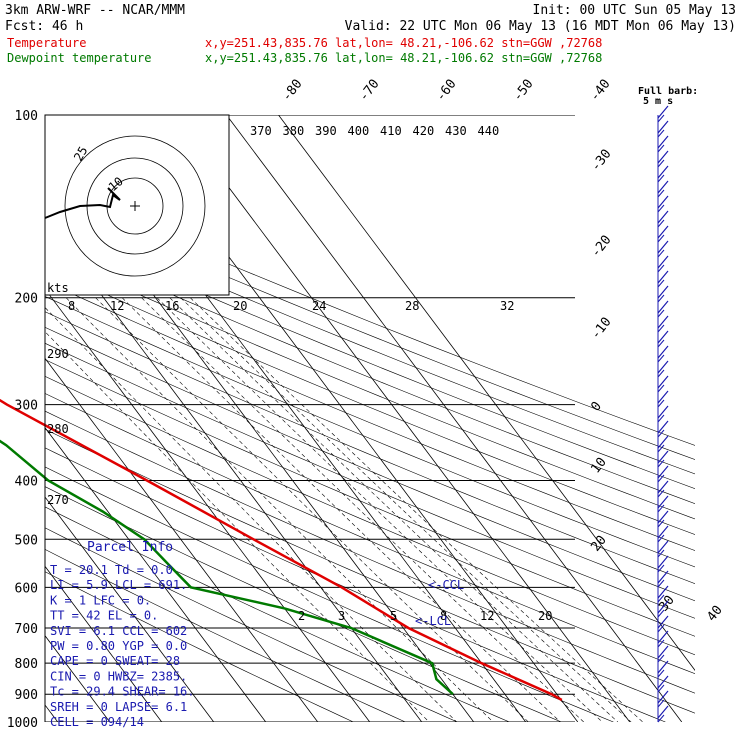  Describe the element at coordinates (122, 692) in the screenshot. I see `parcel-row: Tc = 29.4 SHEAR= 16.` at that location.